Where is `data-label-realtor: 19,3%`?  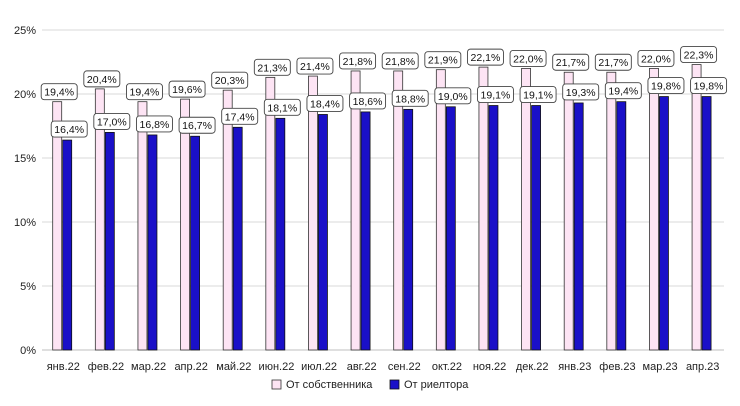 data-label-realtor: 19,3% is located at coordinates (581, 93).